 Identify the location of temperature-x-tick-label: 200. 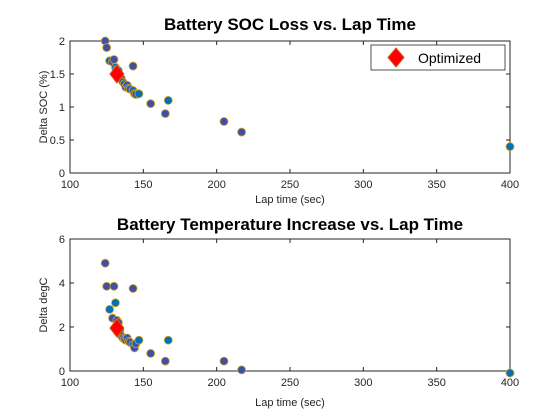
(216, 383).